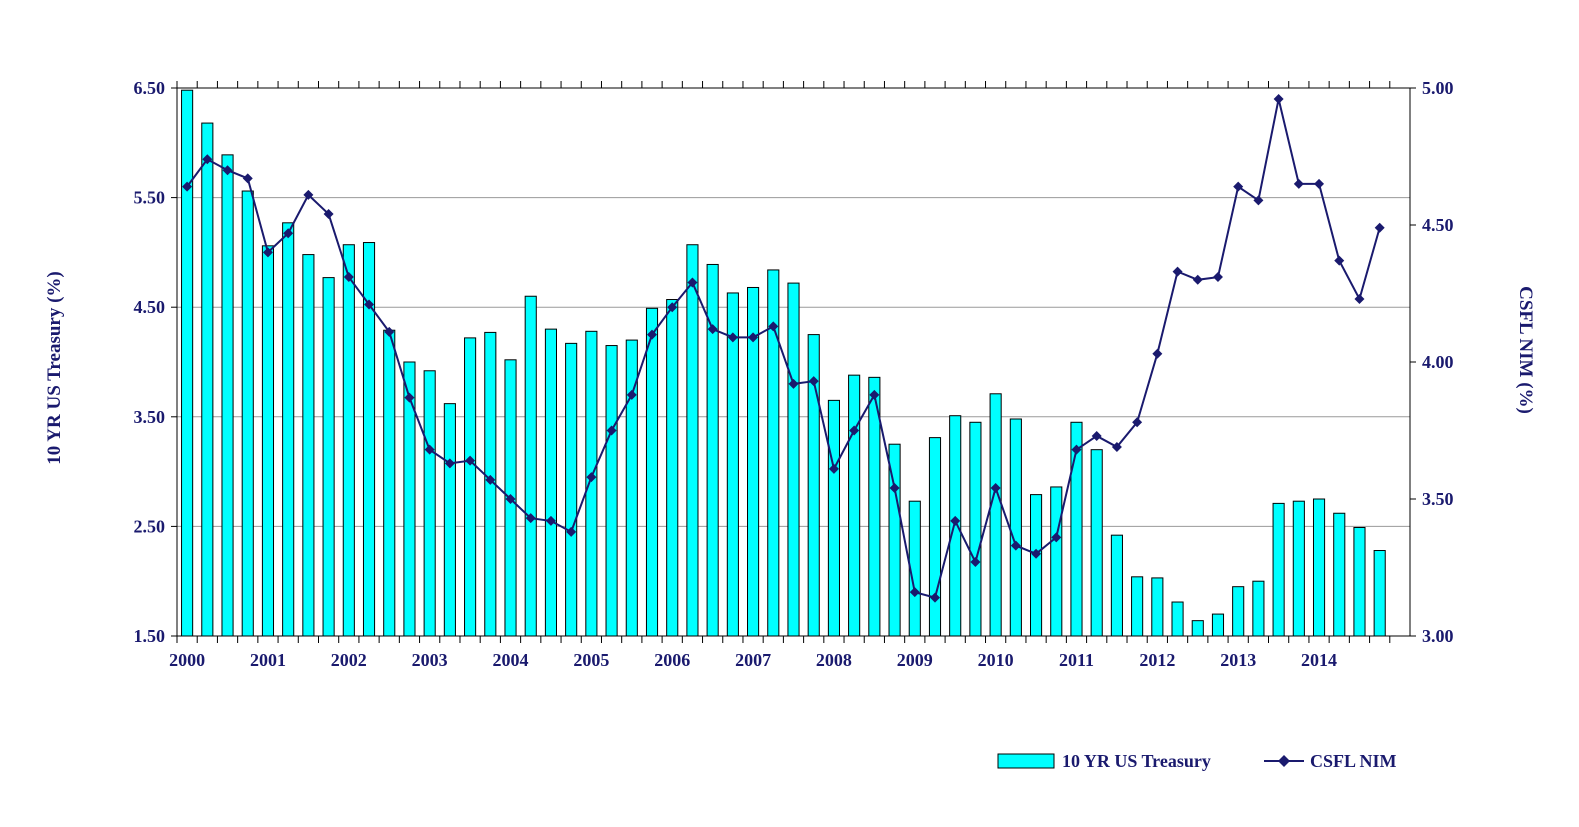  Describe the element at coordinates (1284, 761) in the screenshot. I see `legend-marker-nim` at that location.